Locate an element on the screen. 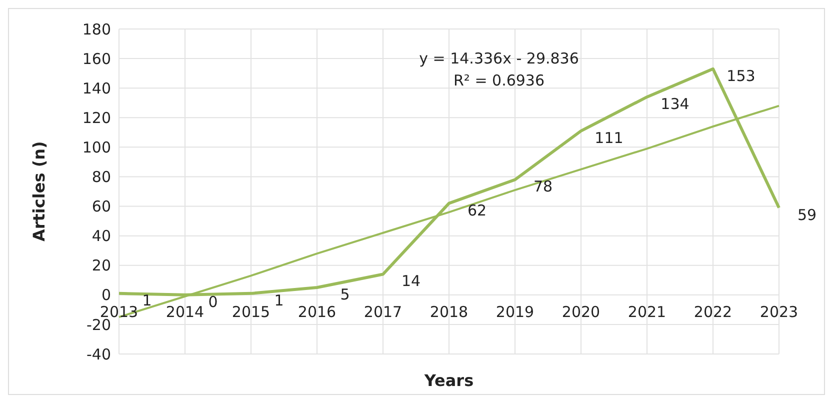 The width and height of the screenshot is (837, 405). x-tick-label: 2020 is located at coordinates (581, 311).